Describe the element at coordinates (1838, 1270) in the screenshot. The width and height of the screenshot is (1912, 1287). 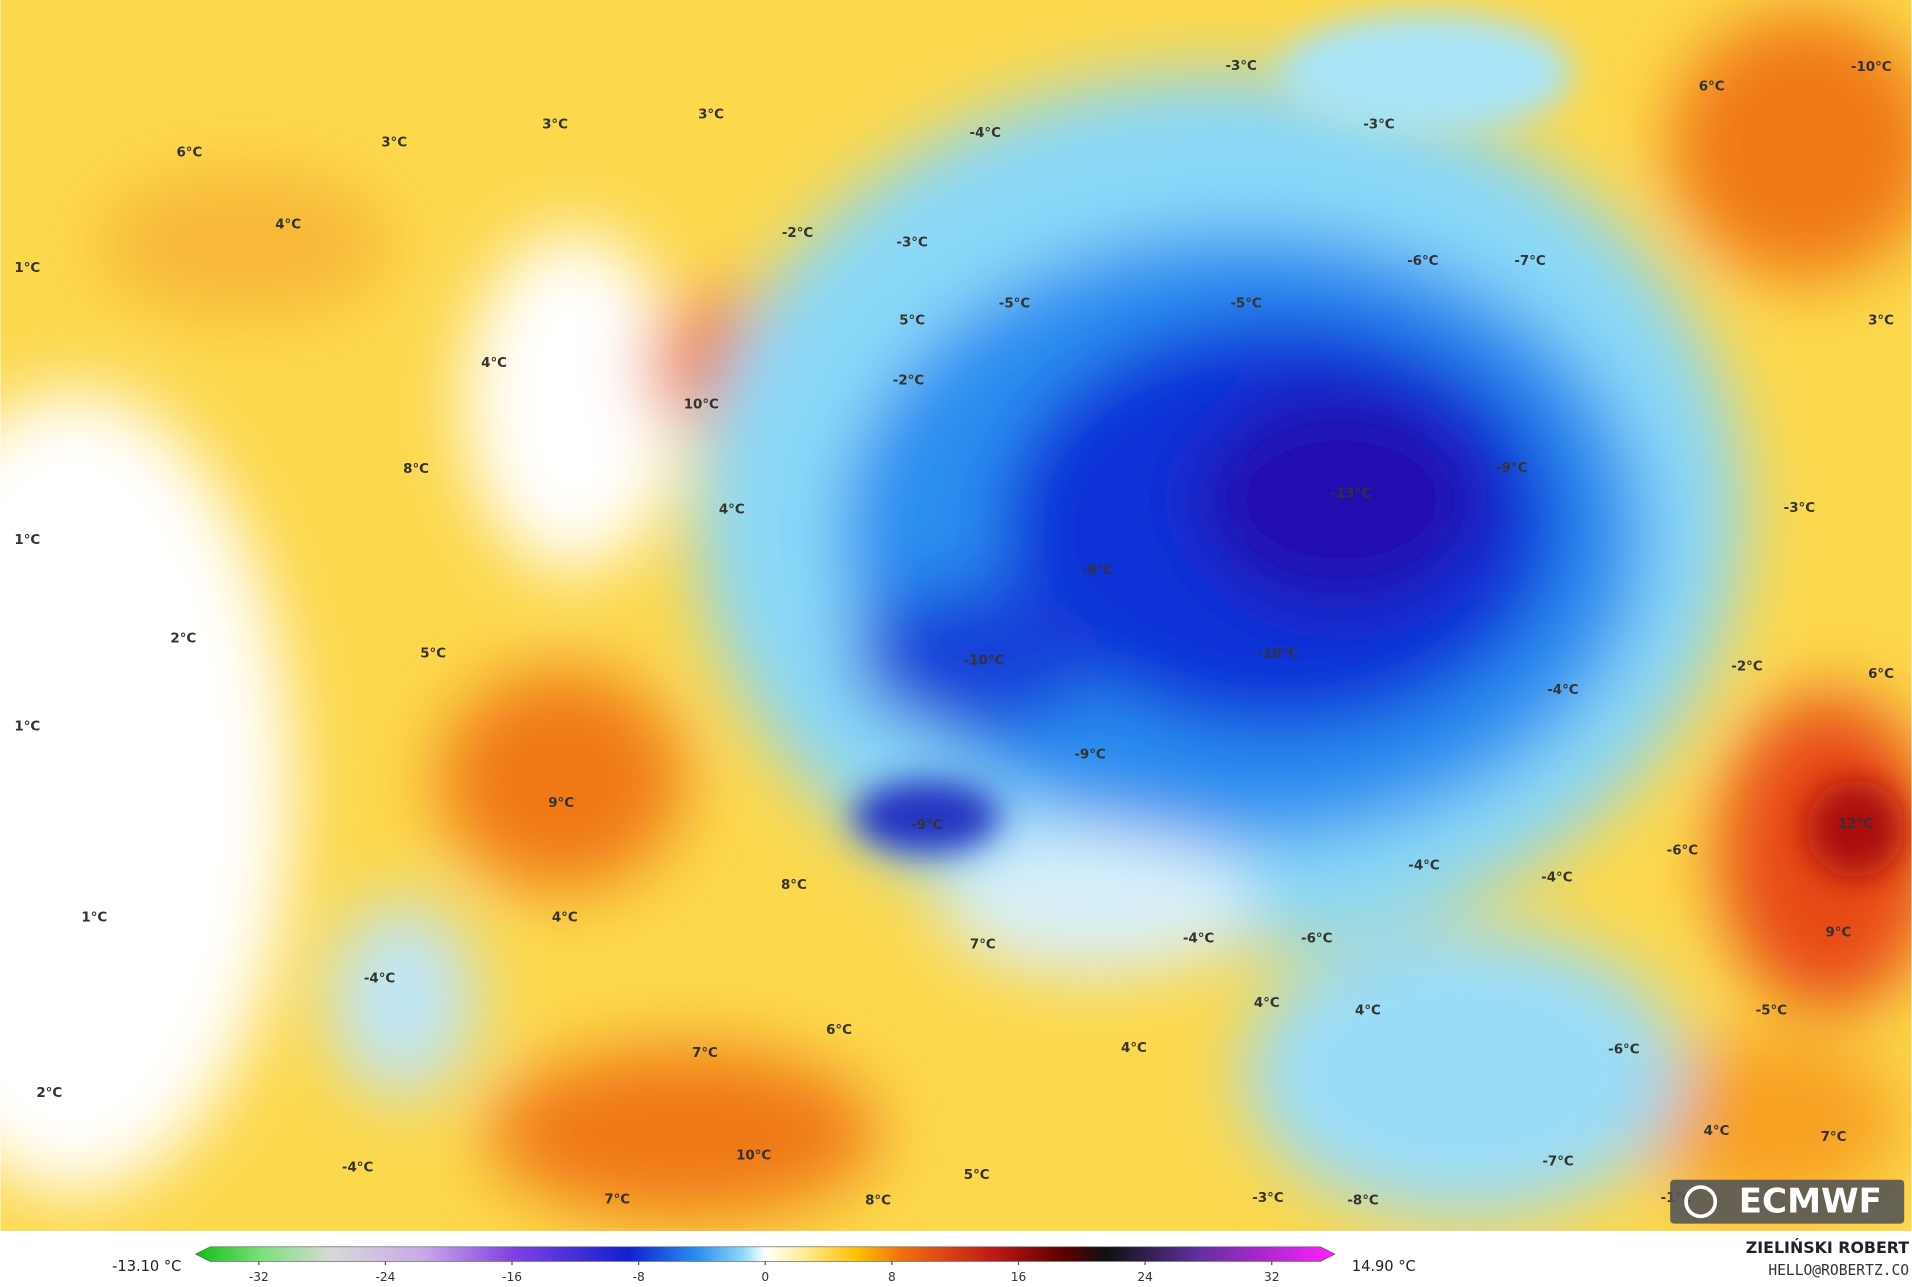
I see `contact: HELLO@ROBERTZ.CO` at that location.